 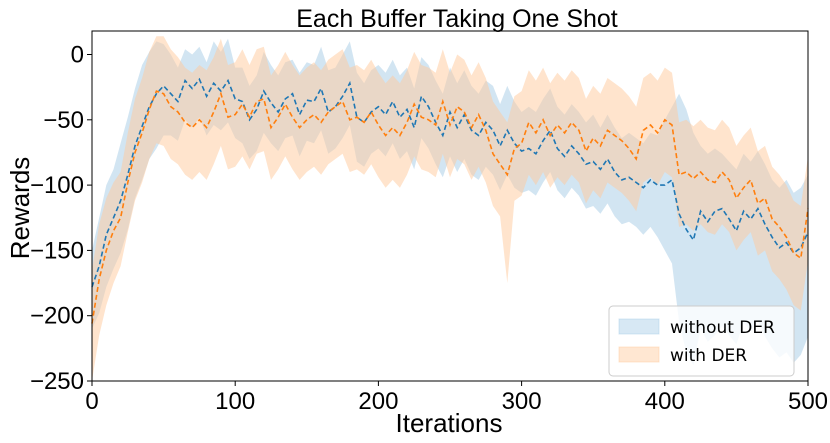 I want to click on x-axis-ticks: 0 100 200 300 400 500, so click(x=456, y=398).